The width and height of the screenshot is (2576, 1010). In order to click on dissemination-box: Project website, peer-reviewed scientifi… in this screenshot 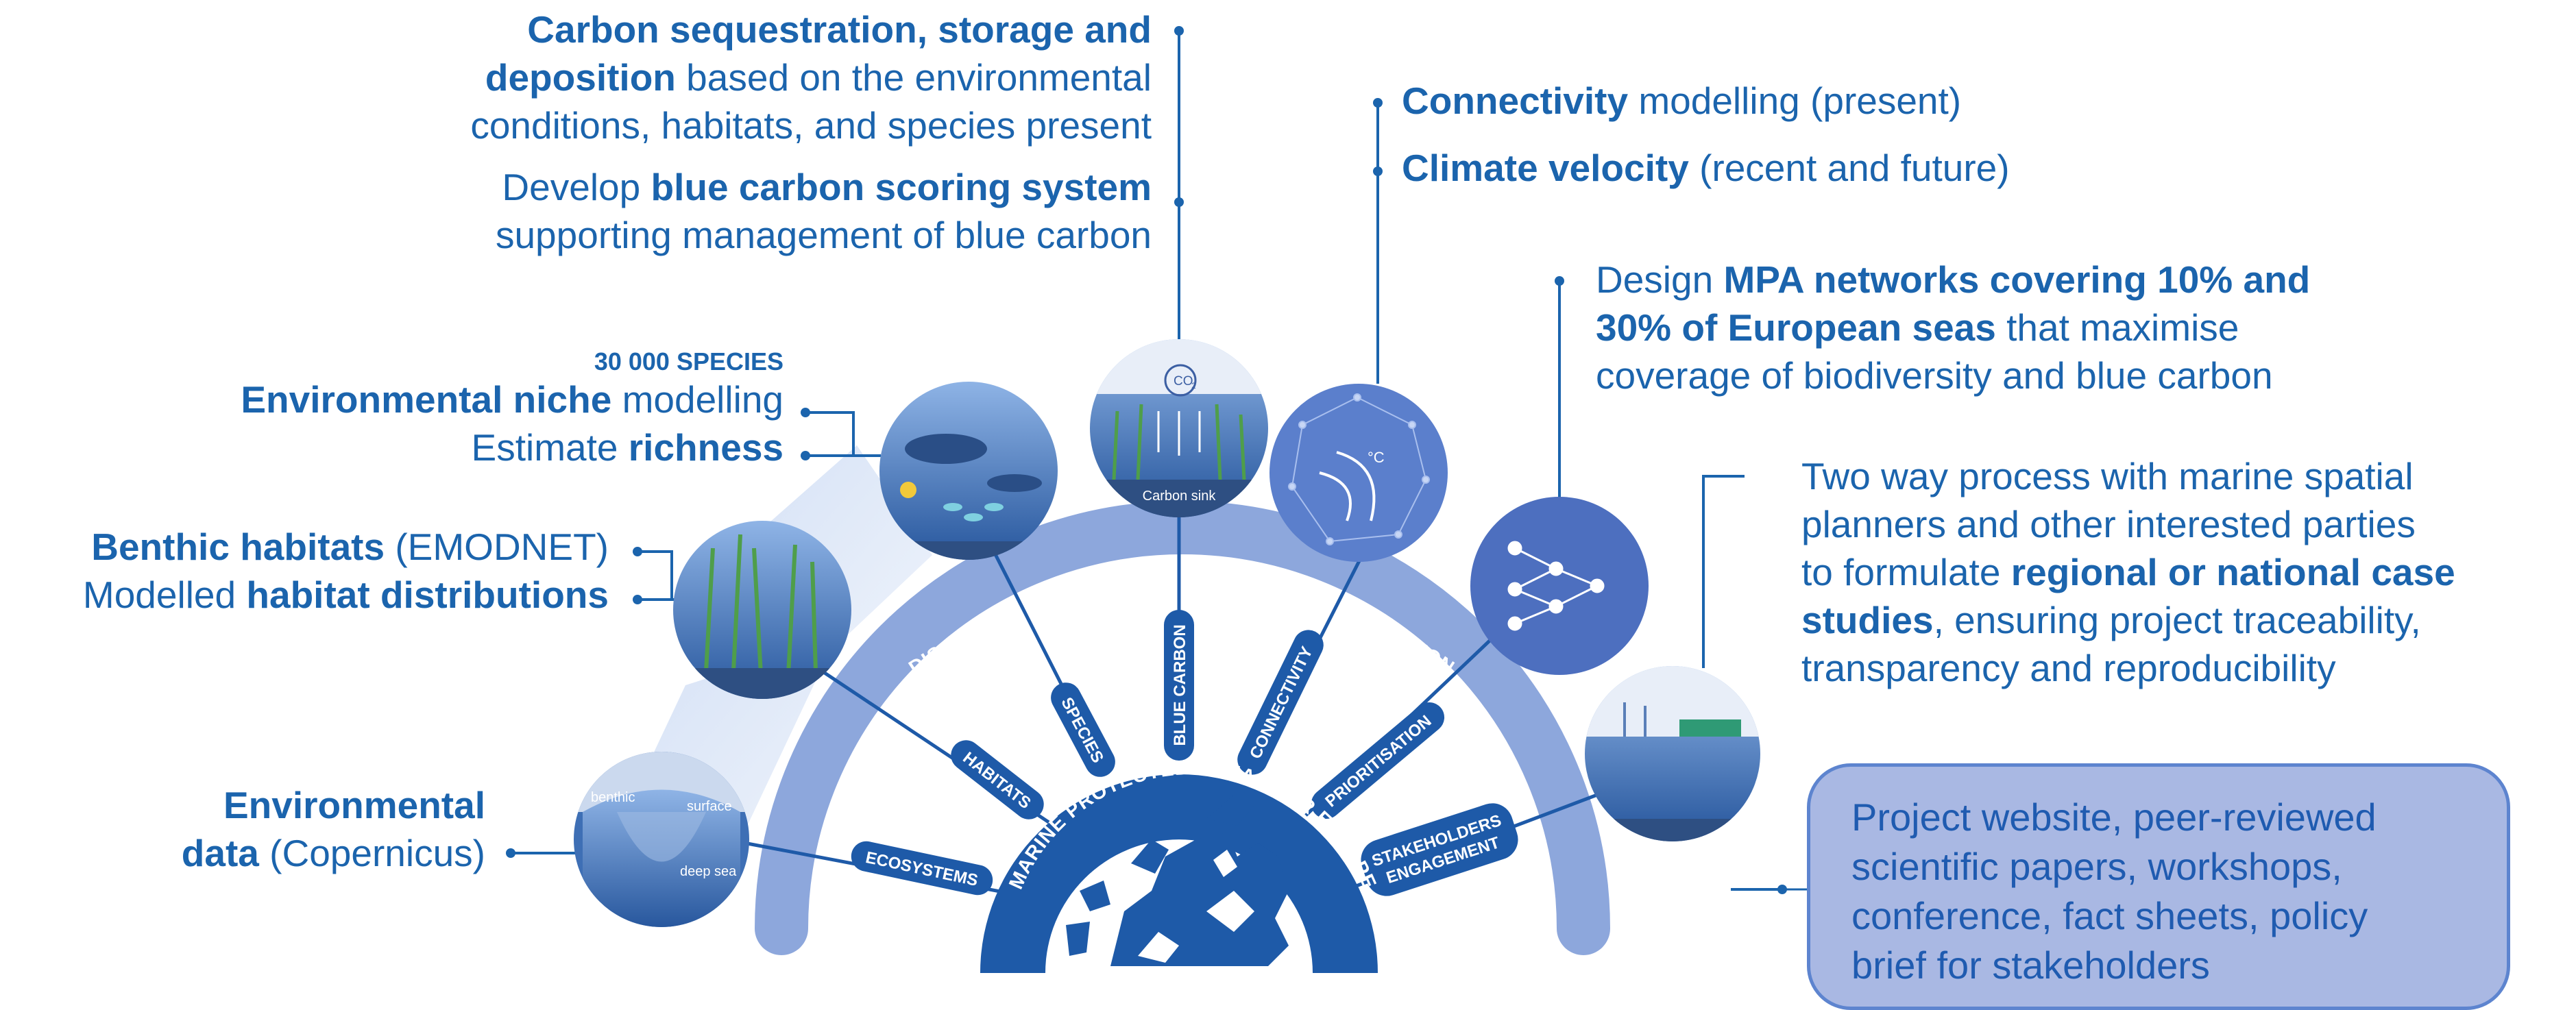, I will do `click(2158, 886)`.